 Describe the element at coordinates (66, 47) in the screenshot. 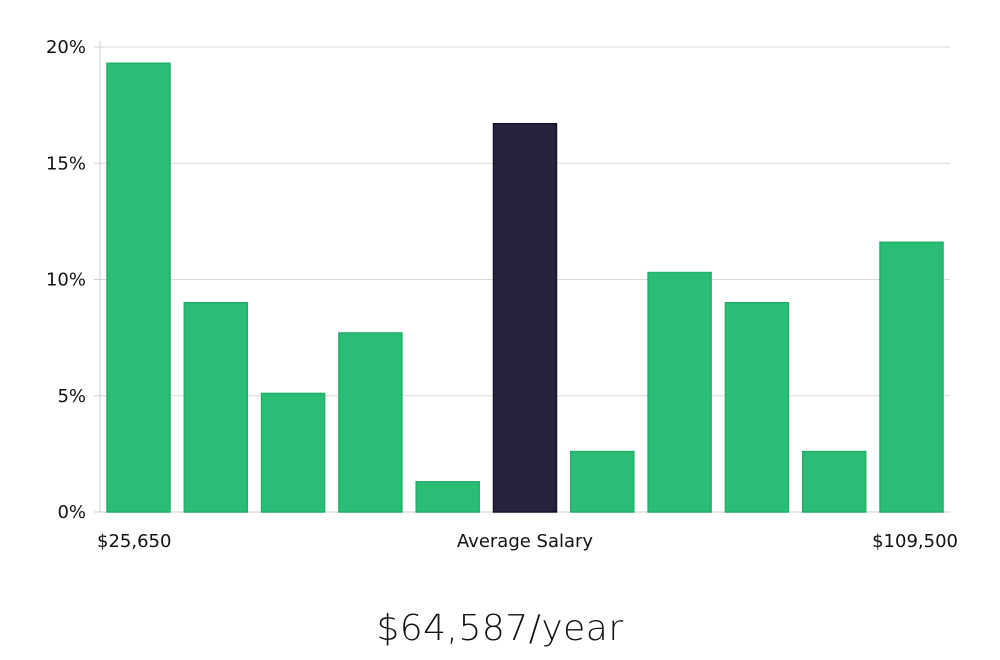

I see `y-tick-label-20: 20%` at that location.